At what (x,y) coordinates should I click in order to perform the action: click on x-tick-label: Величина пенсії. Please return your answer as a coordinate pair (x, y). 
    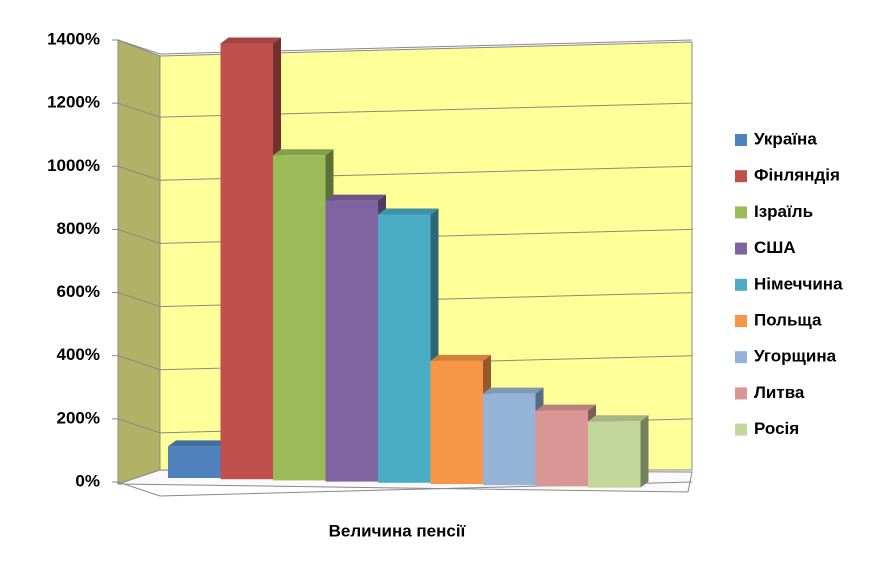
    Looking at the image, I should click on (398, 530).